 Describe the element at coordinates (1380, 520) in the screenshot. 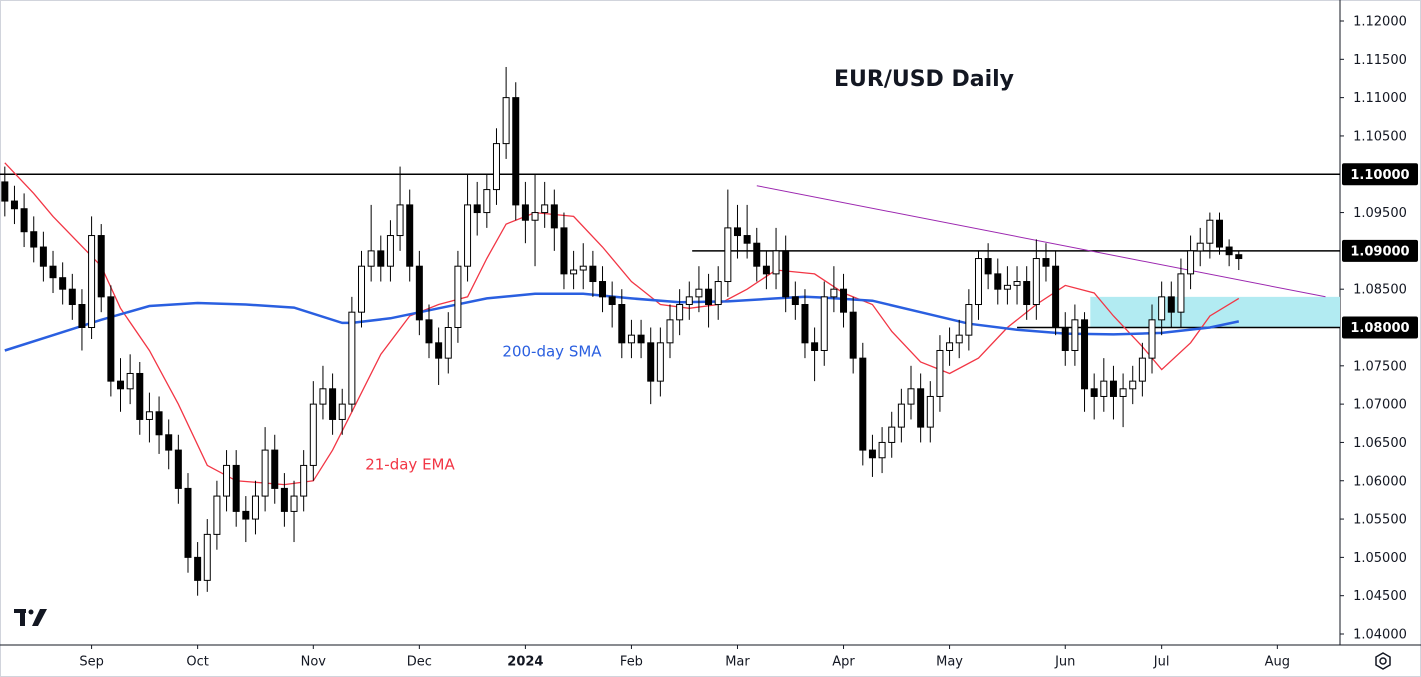

I see `y-tick-label: 1.05500` at that location.